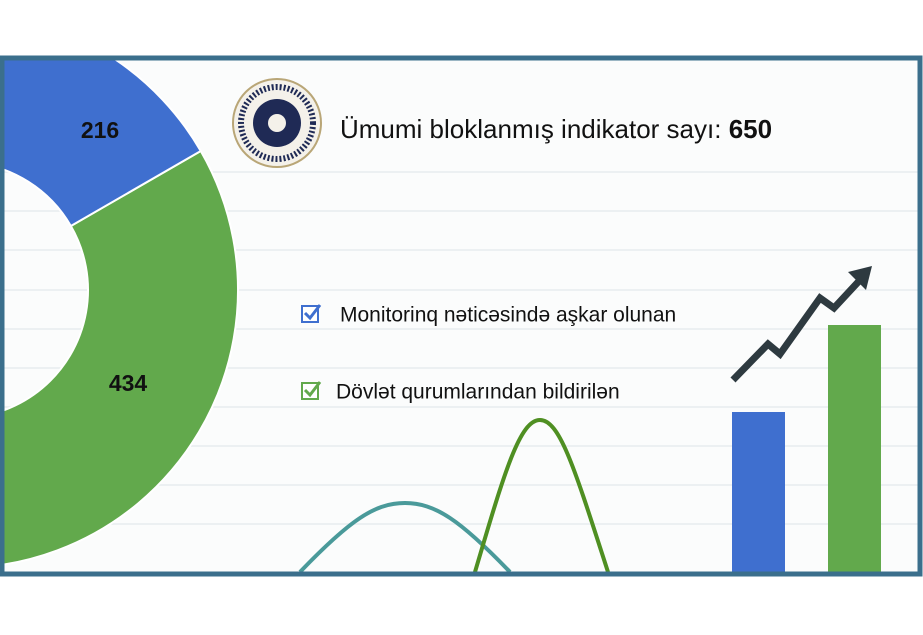 The image size is (923, 635). What do you see at coordinates (100, 130) in the screenshot?
I see `data-label: 216` at bounding box center [100, 130].